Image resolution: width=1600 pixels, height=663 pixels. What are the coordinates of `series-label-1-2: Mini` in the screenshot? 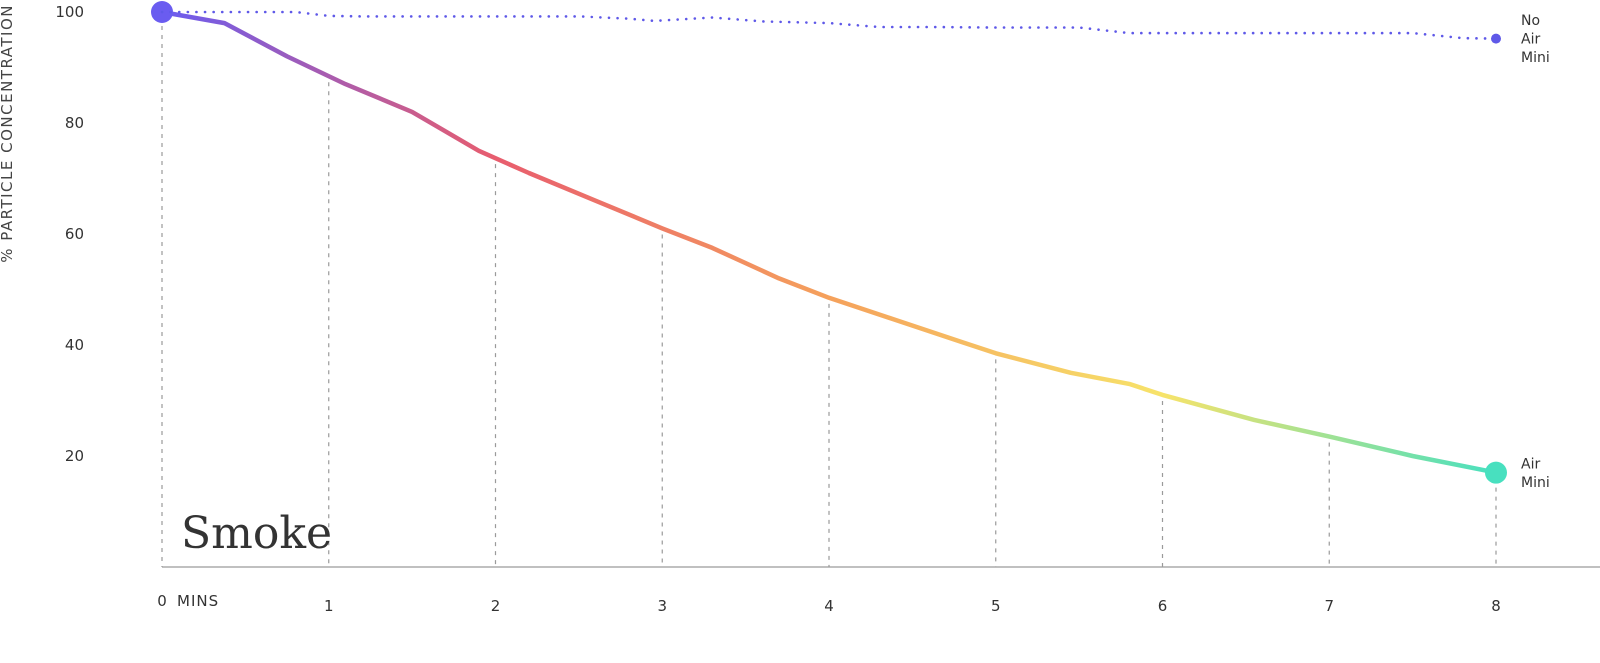 It's located at (1535, 58).